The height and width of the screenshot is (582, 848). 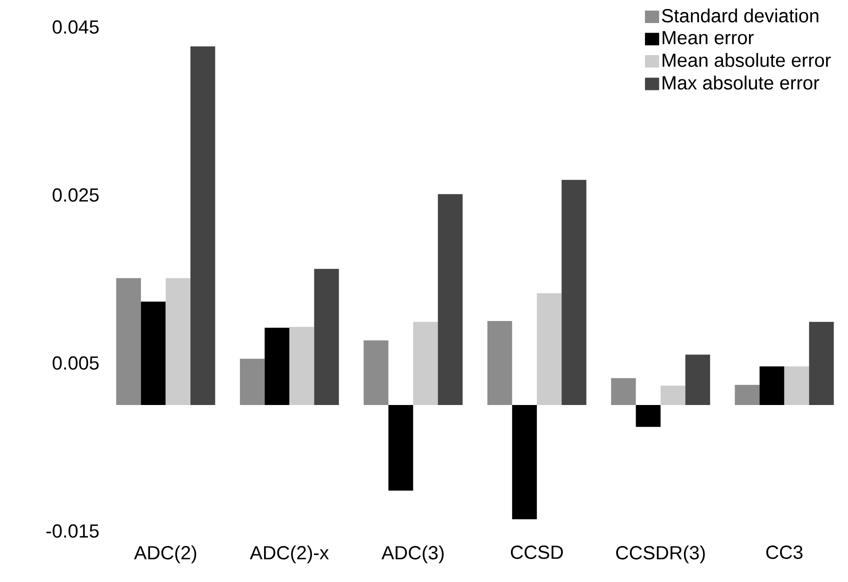 I want to click on legend-label: Max absolute error, so click(x=741, y=83).